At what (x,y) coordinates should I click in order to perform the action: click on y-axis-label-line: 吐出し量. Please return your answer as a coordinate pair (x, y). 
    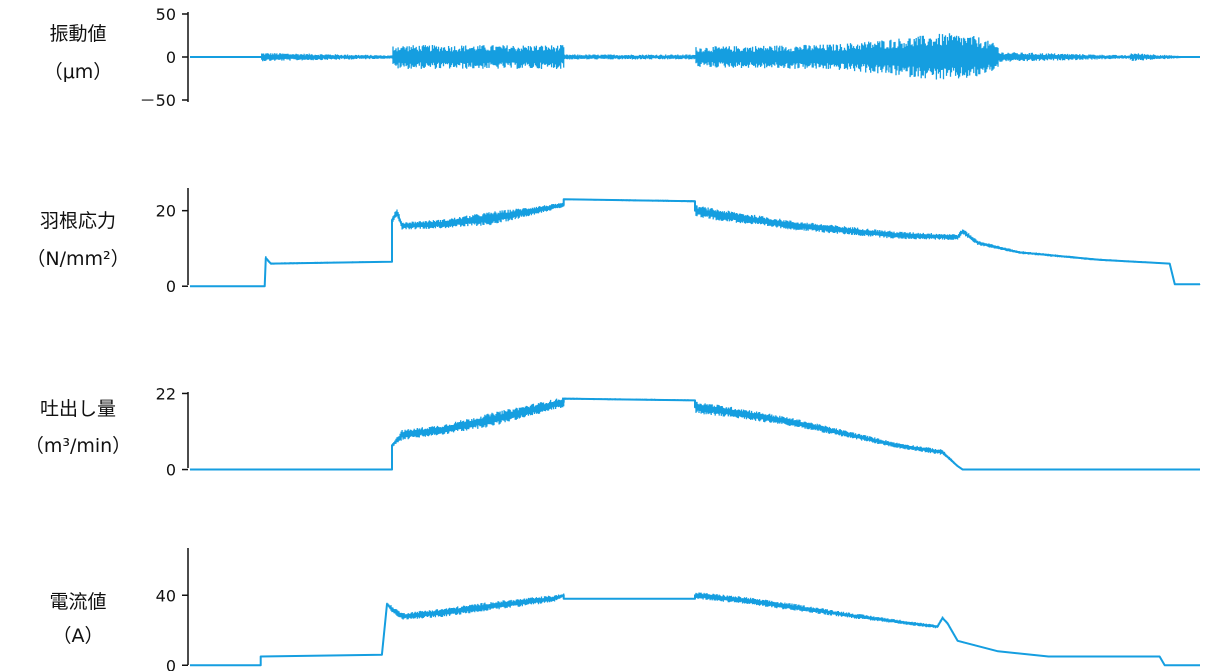
    Looking at the image, I should click on (78, 409).